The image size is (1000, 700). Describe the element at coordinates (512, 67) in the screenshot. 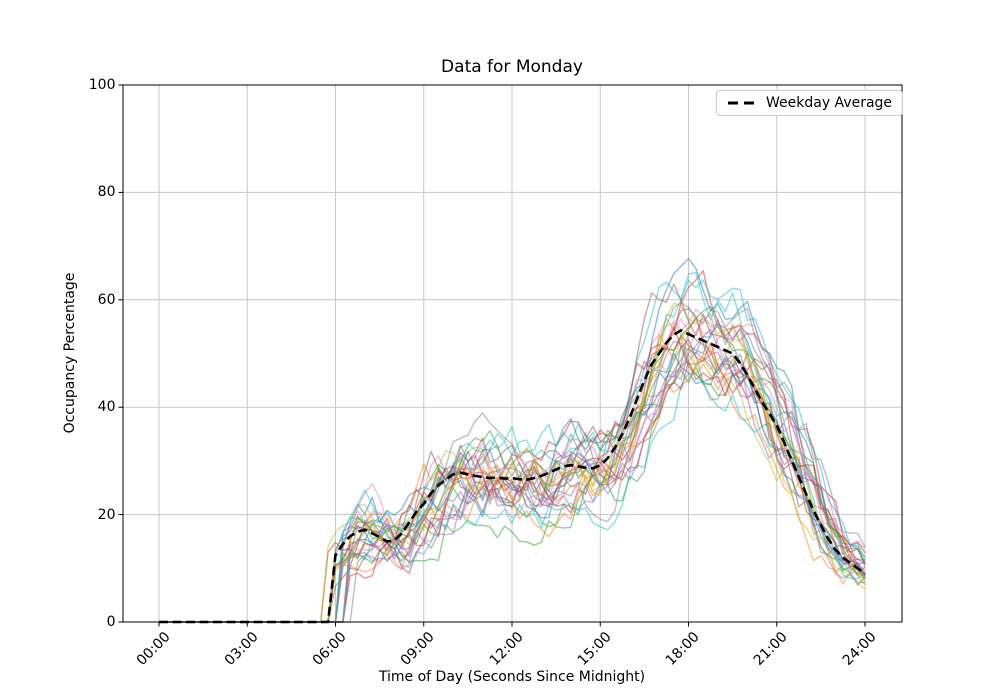

I see `chart-title: Data for Monday` at that location.